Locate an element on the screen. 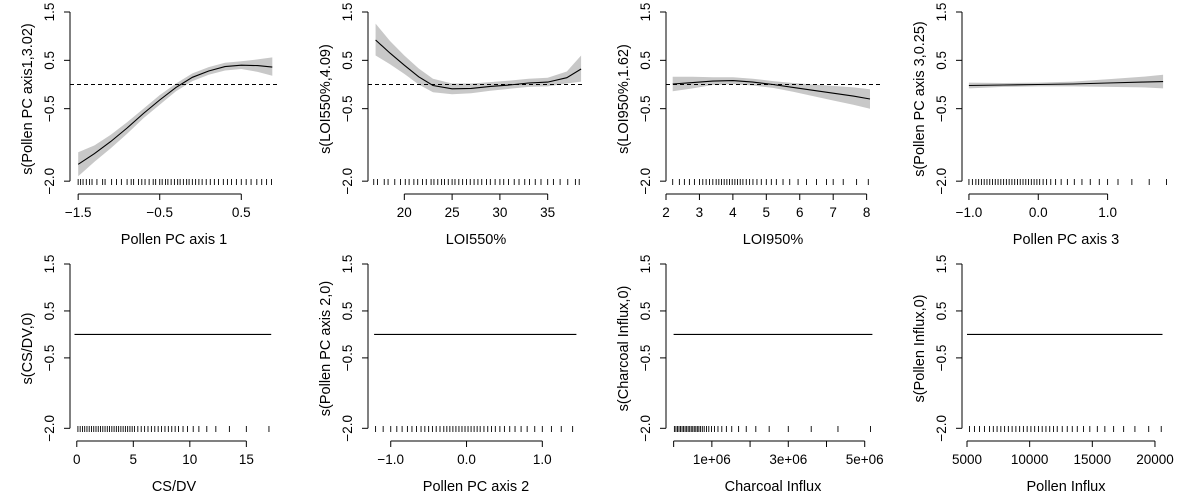 This screenshot has height=499, width=1186. x-tick-label: 5e+06 is located at coordinates (865, 459).